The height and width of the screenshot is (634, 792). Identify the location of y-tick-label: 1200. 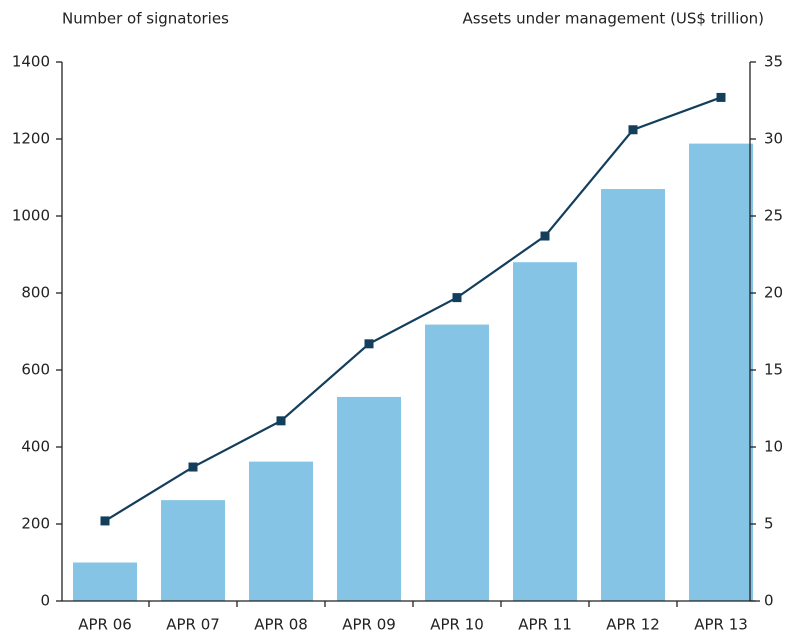
(31, 139).